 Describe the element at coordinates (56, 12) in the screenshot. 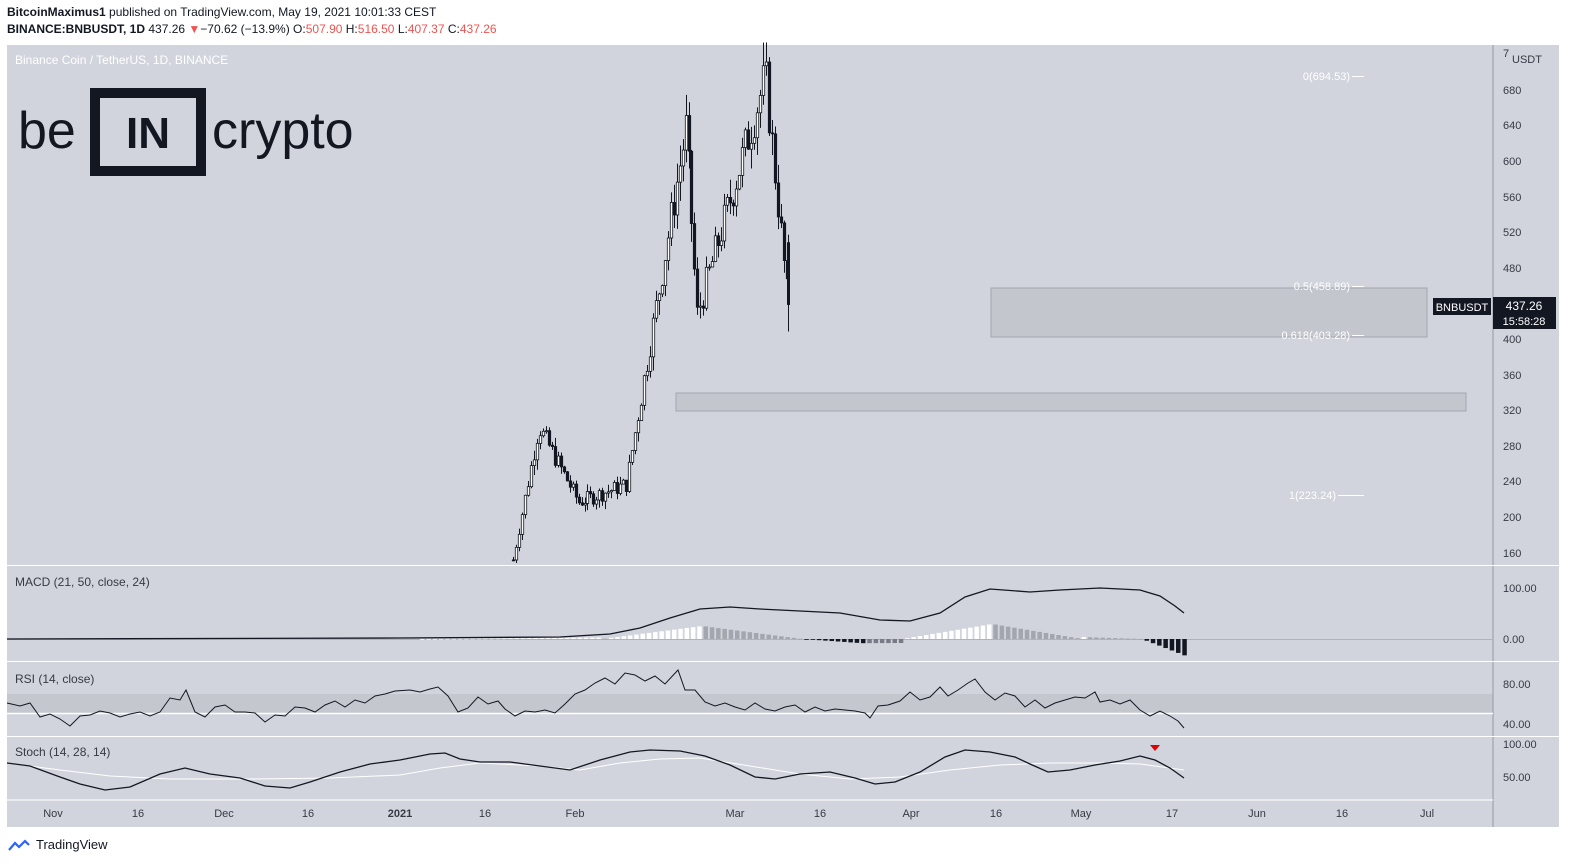

I see `author-name: BitcoinMaximus1` at that location.